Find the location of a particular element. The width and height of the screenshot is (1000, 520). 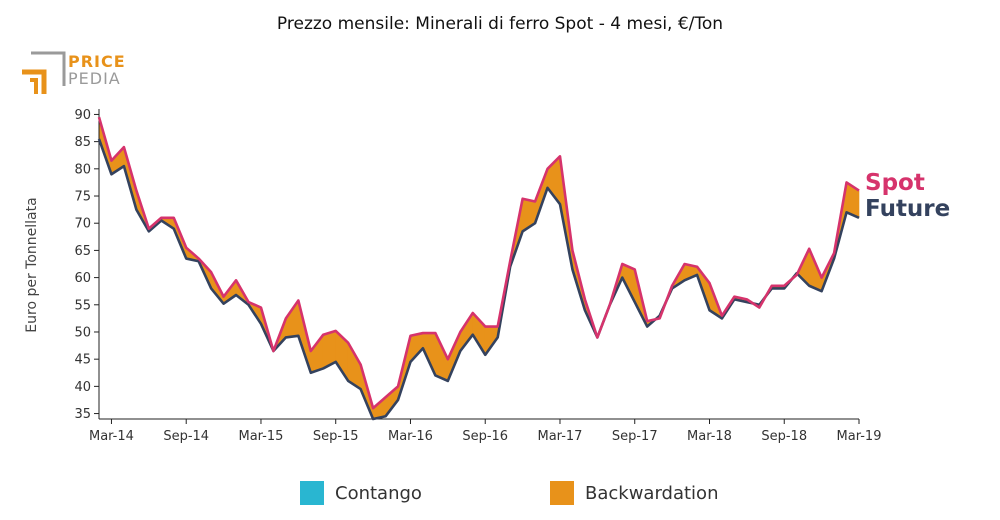

pricepedia-logo: PRICE PEDIA is located at coordinates (74, 72).